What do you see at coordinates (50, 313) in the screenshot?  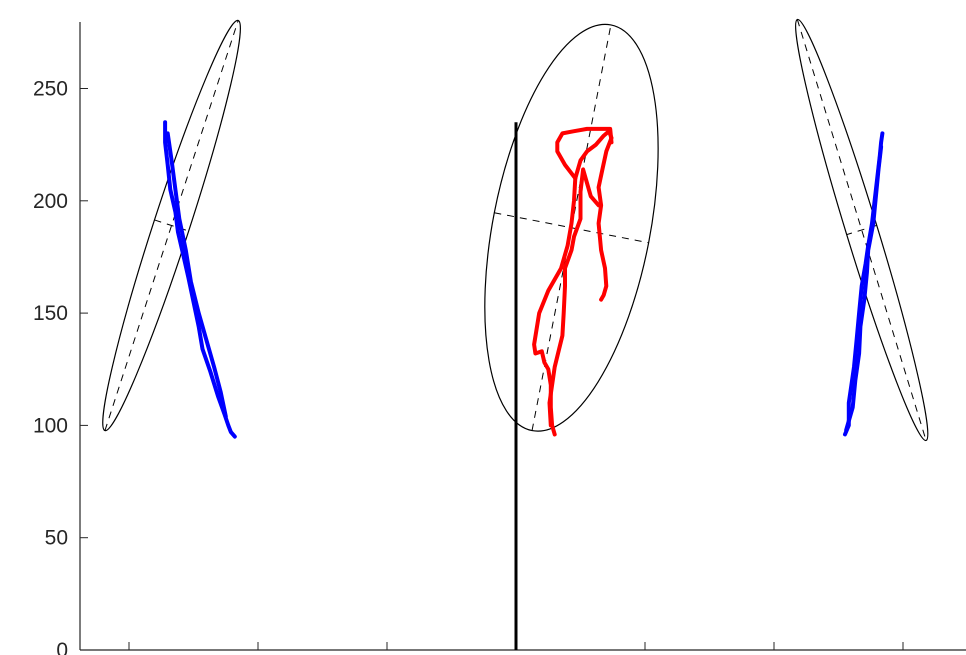 I see `y-tick-label: 150` at bounding box center [50, 313].